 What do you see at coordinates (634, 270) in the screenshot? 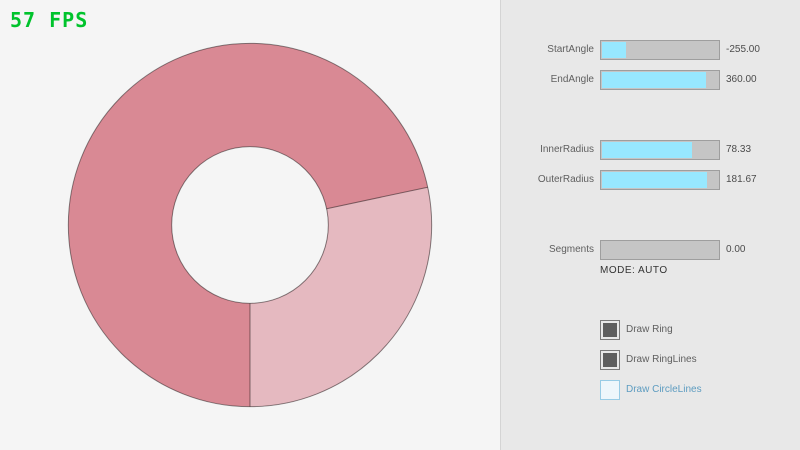
I see `segments-mode-label: MODE: AUTO` at bounding box center [634, 270].